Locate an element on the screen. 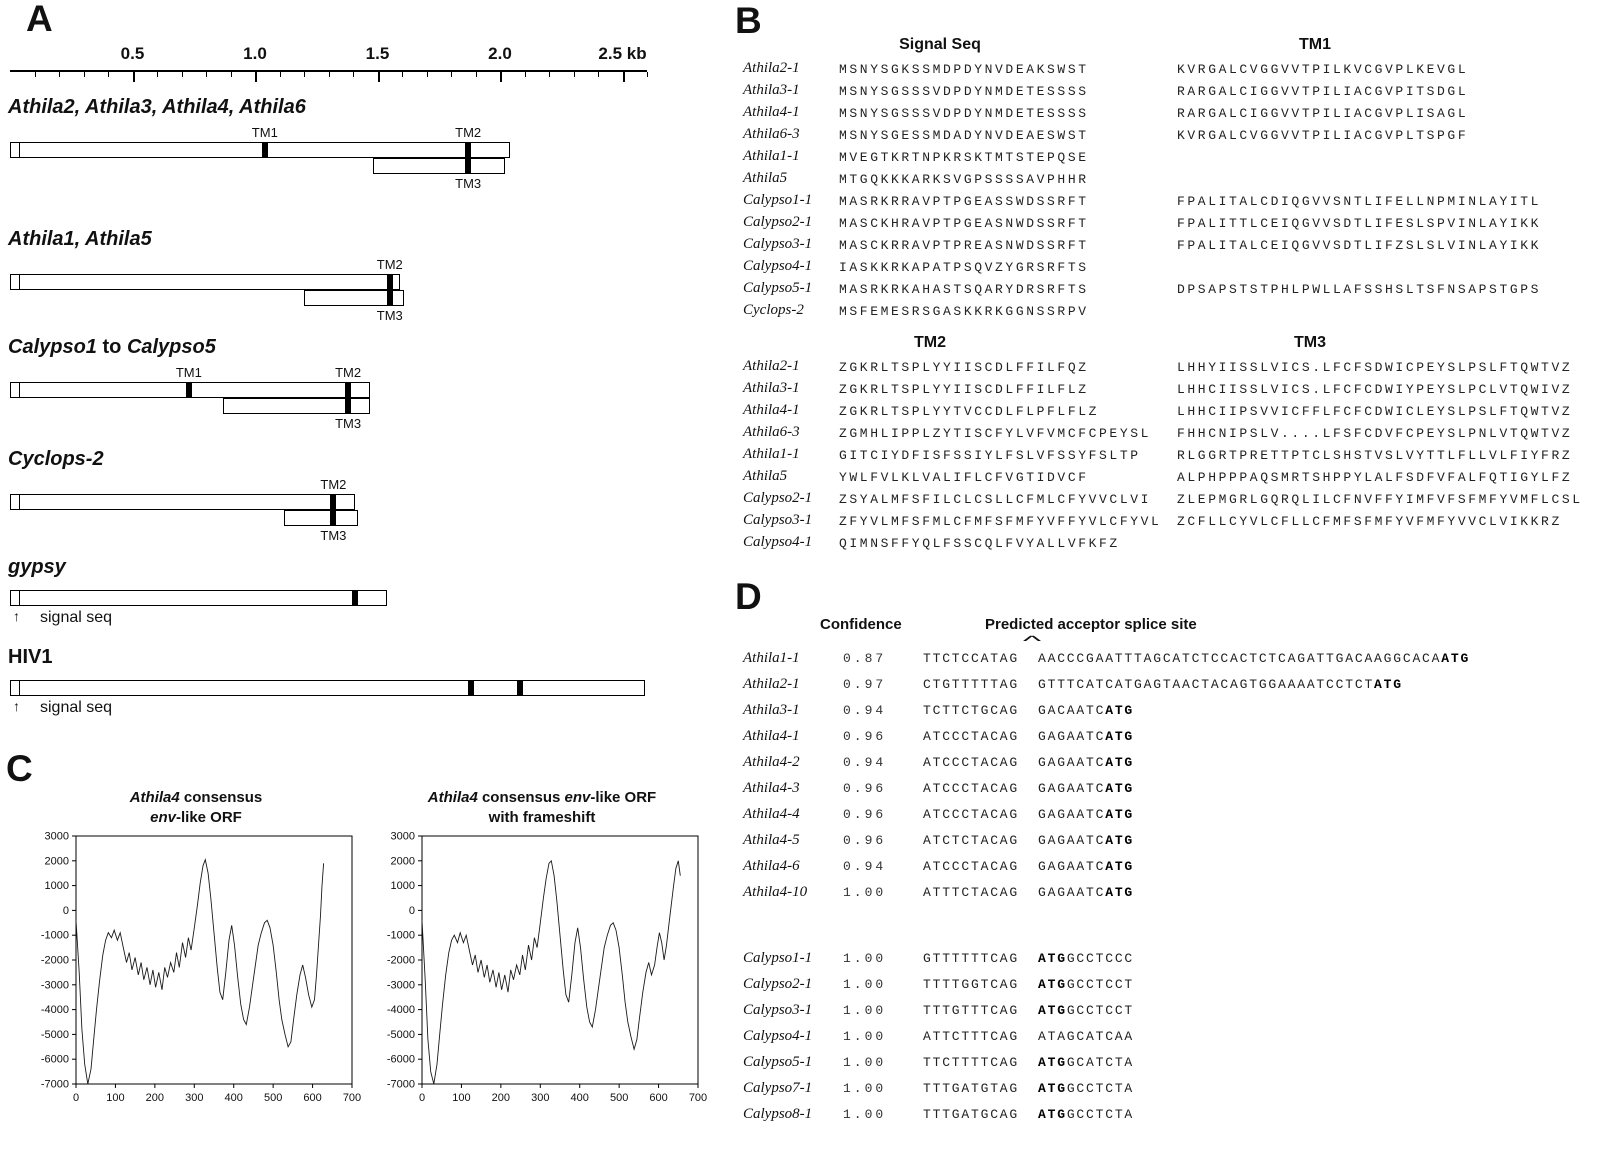  splice-seq-left: TTCTCCATAG is located at coordinates (971, 658).